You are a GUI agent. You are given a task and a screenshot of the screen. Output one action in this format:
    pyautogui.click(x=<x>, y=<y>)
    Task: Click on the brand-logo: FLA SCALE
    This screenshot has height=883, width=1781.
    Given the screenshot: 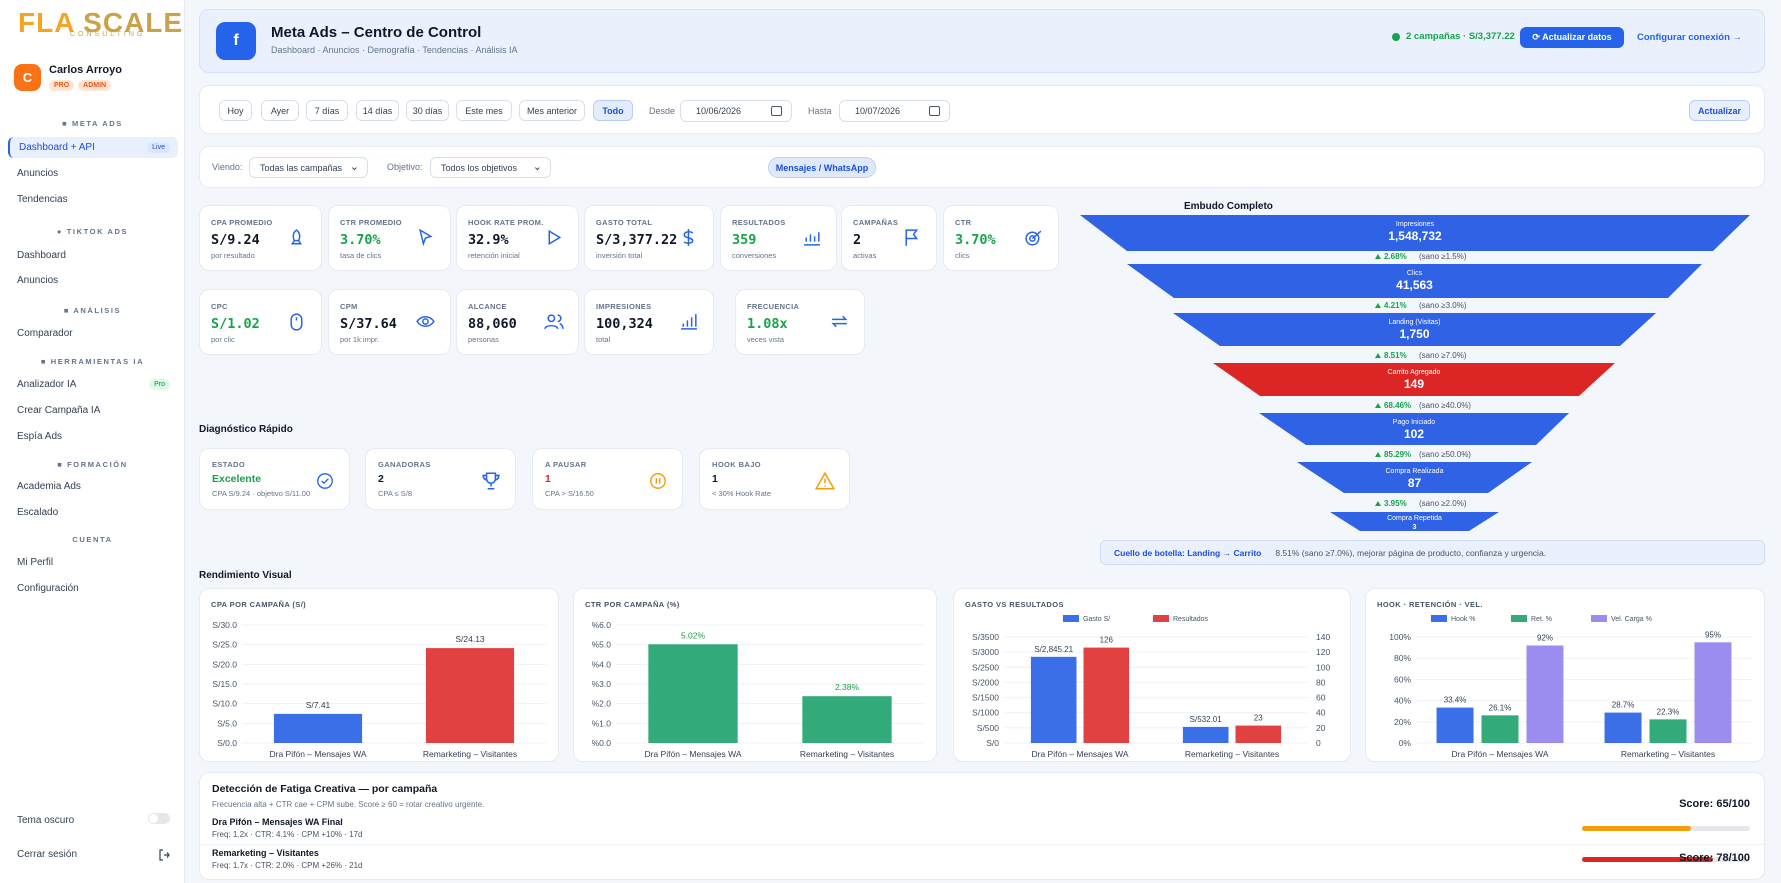 What is the action you would take?
    pyautogui.click(x=101, y=22)
    